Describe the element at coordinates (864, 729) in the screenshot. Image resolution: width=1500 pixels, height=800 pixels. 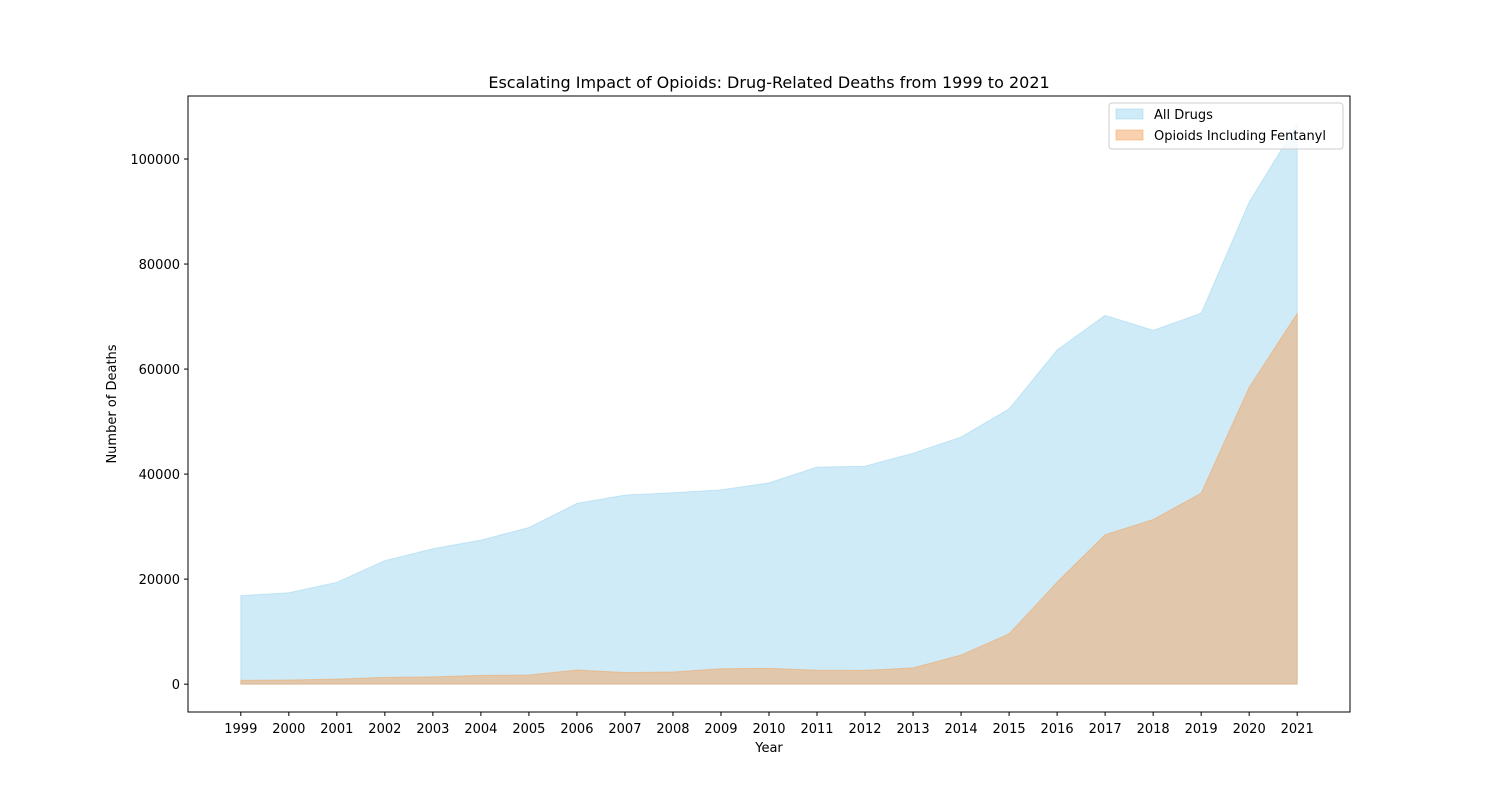
I see `x-tick-label: 2012` at that location.